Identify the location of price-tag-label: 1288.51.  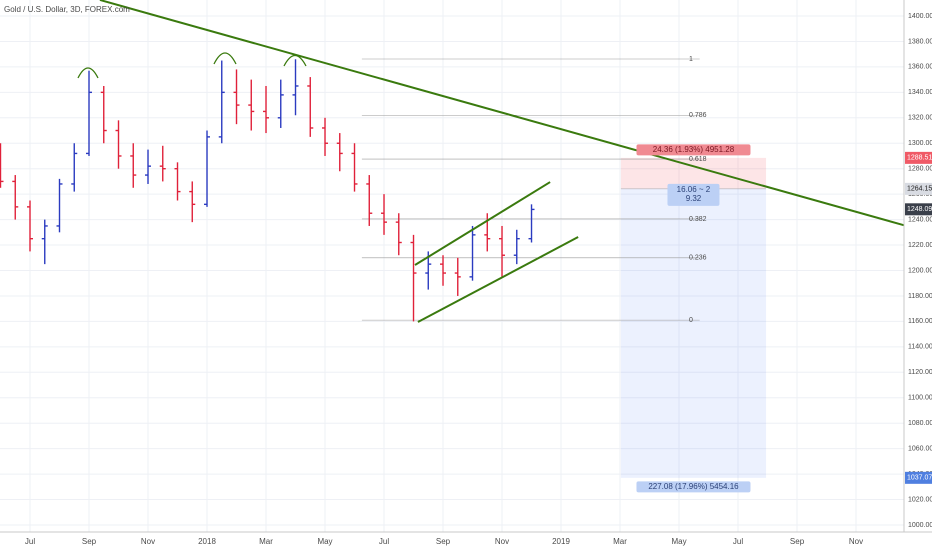
(919, 158).